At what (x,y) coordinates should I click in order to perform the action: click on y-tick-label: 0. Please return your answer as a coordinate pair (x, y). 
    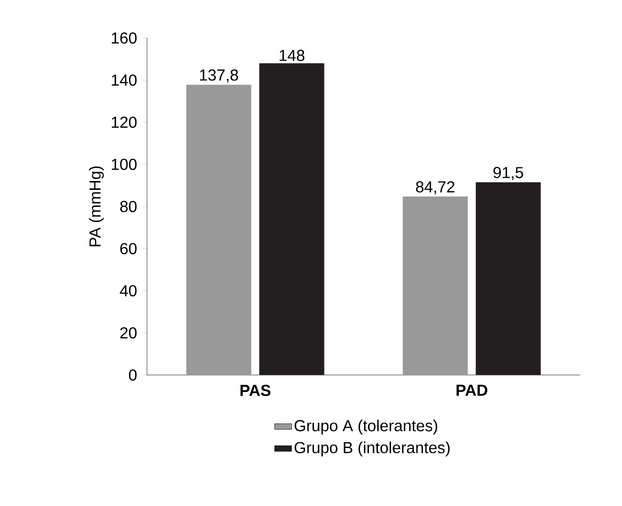
    Looking at the image, I should click on (132, 375).